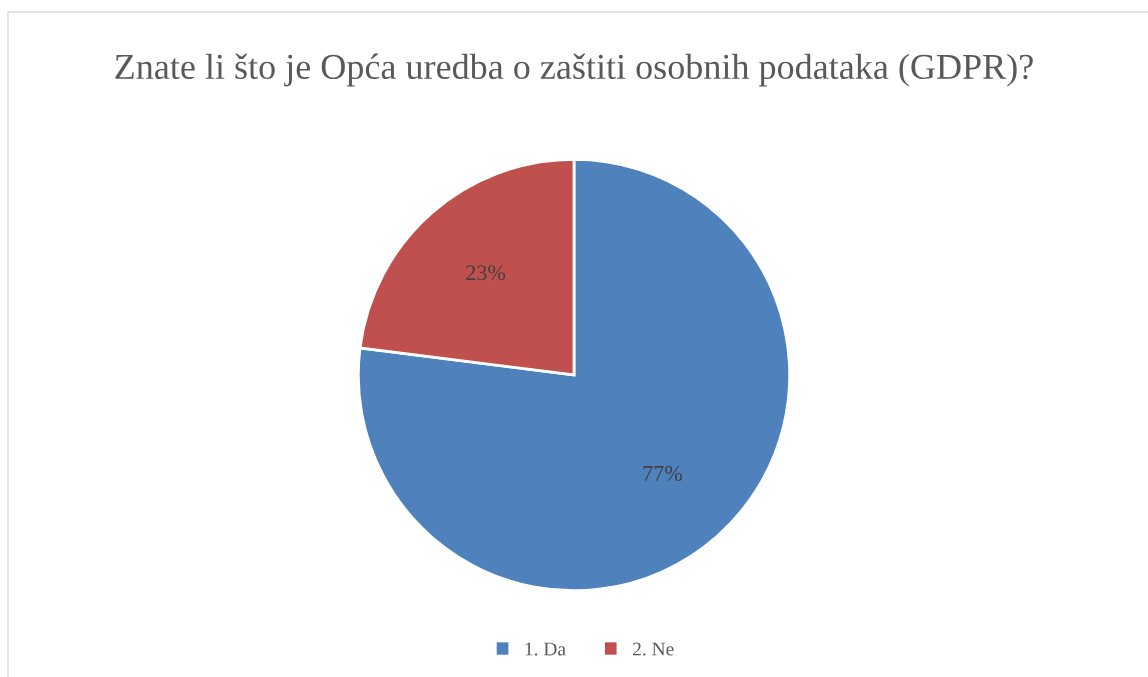  Describe the element at coordinates (574, 70) in the screenshot. I see `chart-title: Znate li što je Opća uredba o zaštiti osobnih podataka (GDPR)?` at that location.